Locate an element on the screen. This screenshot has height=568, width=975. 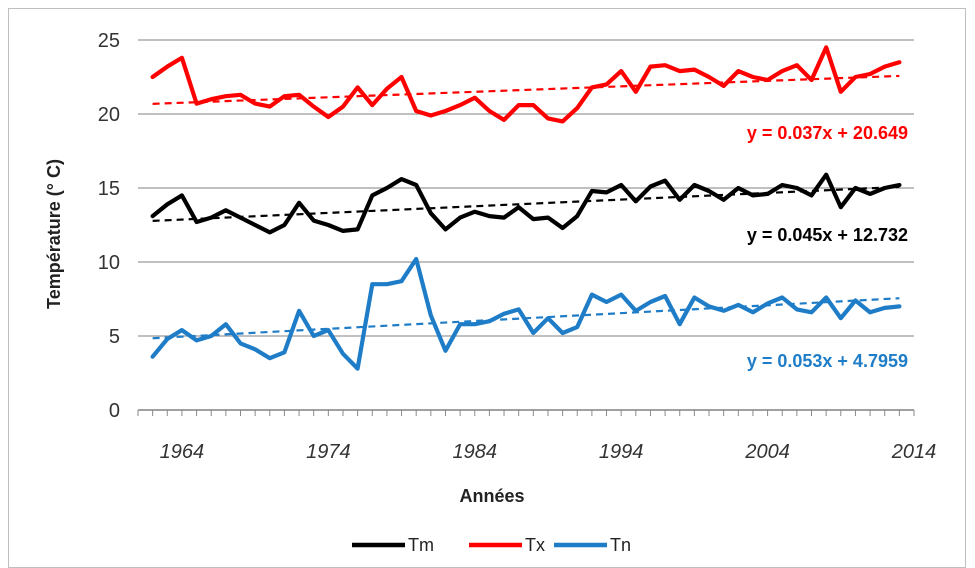
axes is located at coordinates (526, 412).